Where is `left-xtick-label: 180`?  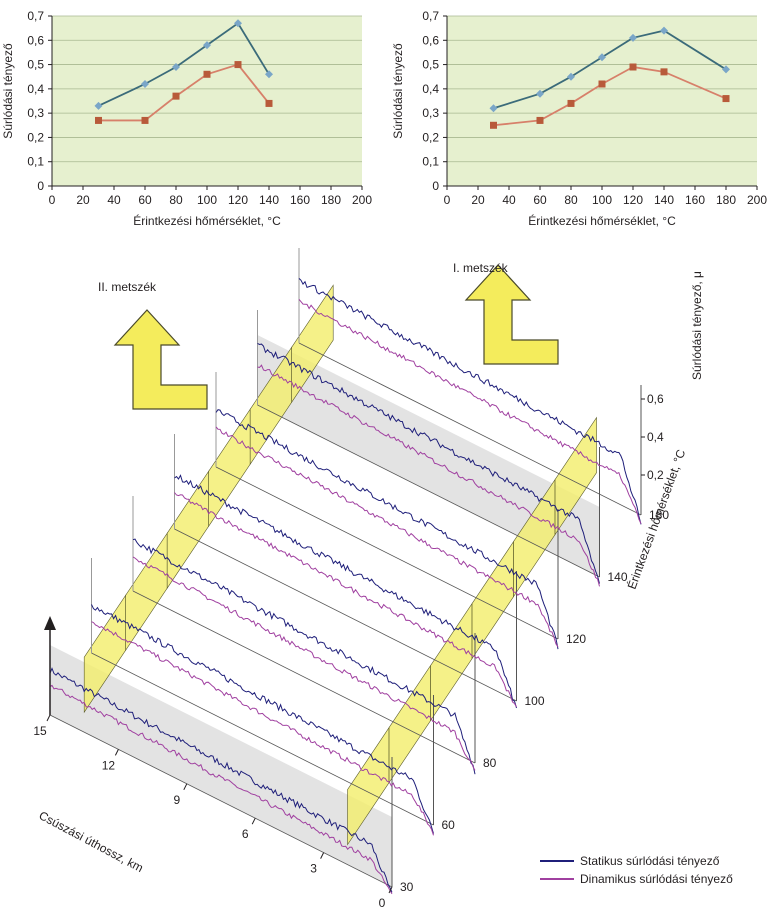 left-xtick-label: 180 is located at coordinates (331, 200).